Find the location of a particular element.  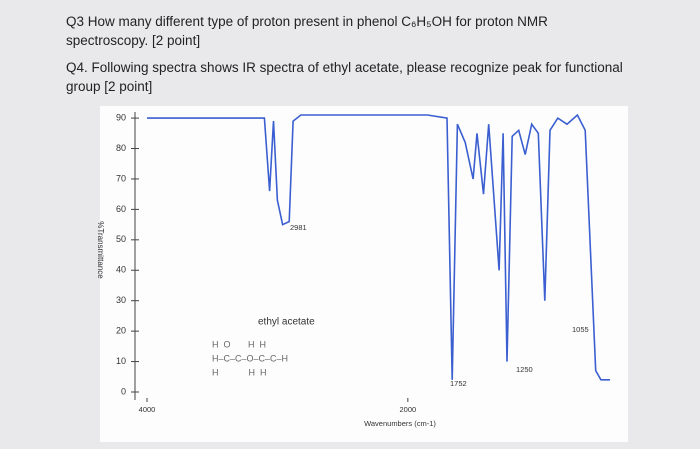

y-tick-label: 10 is located at coordinates (121, 361).